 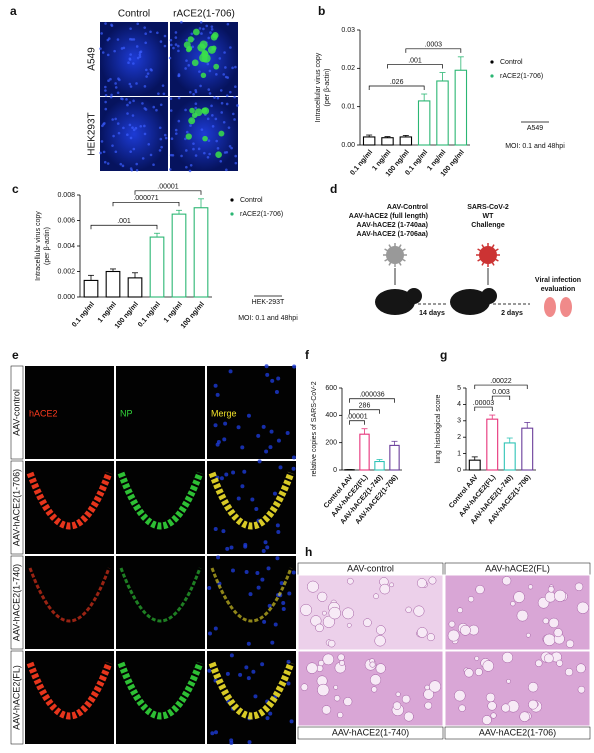 What do you see at coordinates (415, 60) in the screenshot?
I see `significance-label: .001` at bounding box center [415, 60].